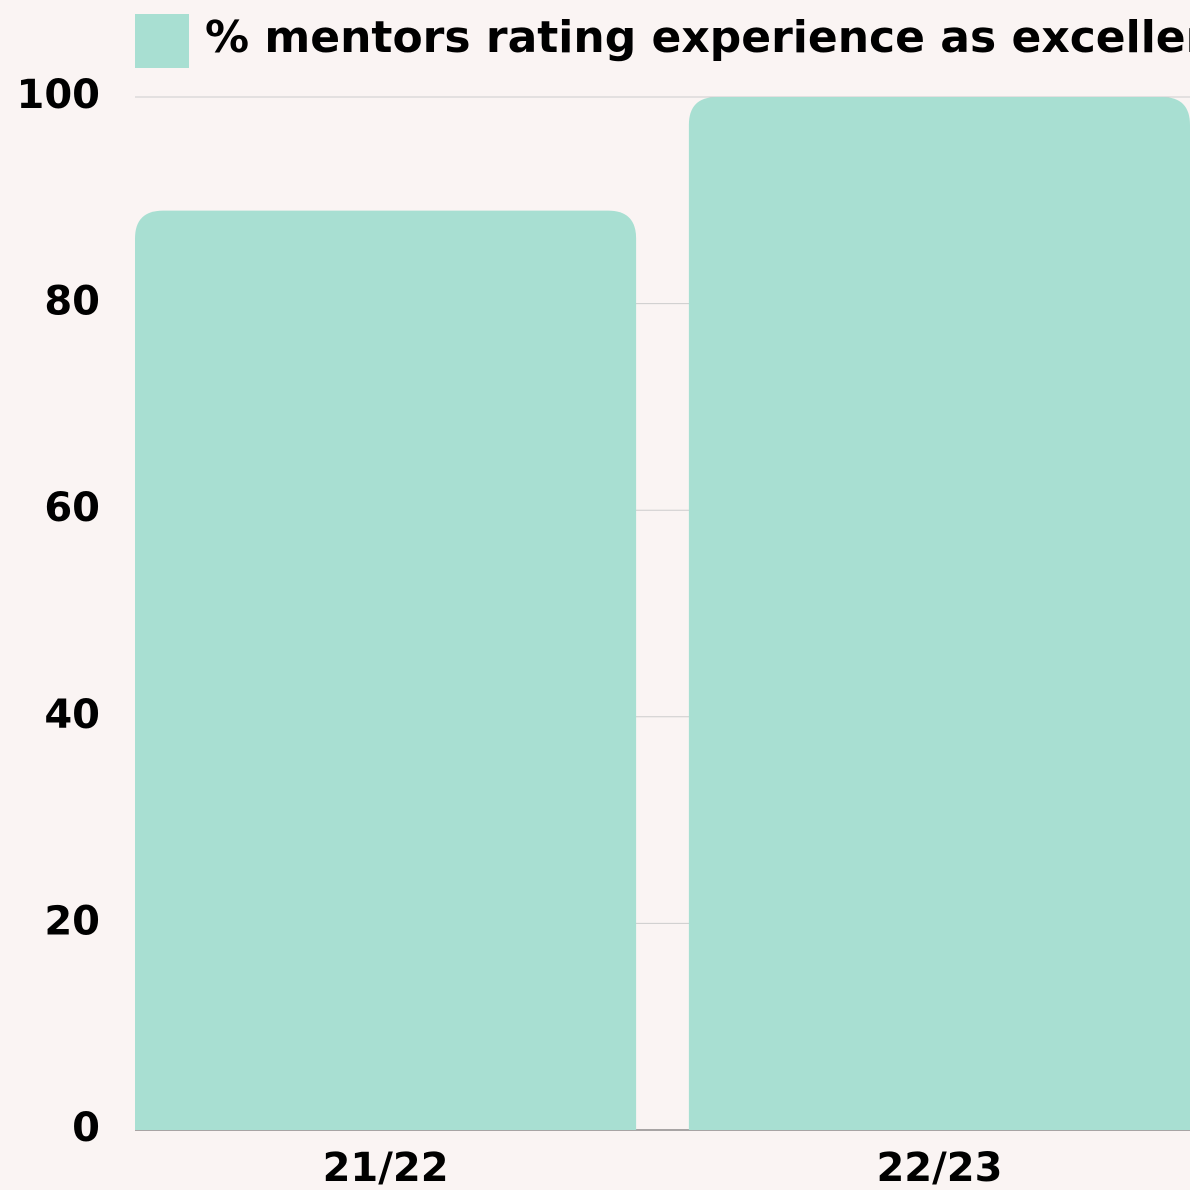 The width and height of the screenshot is (1190, 1190). Describe the element at coordinates (162, 41) in the screenshot. I see `legend-swatch` at that location.